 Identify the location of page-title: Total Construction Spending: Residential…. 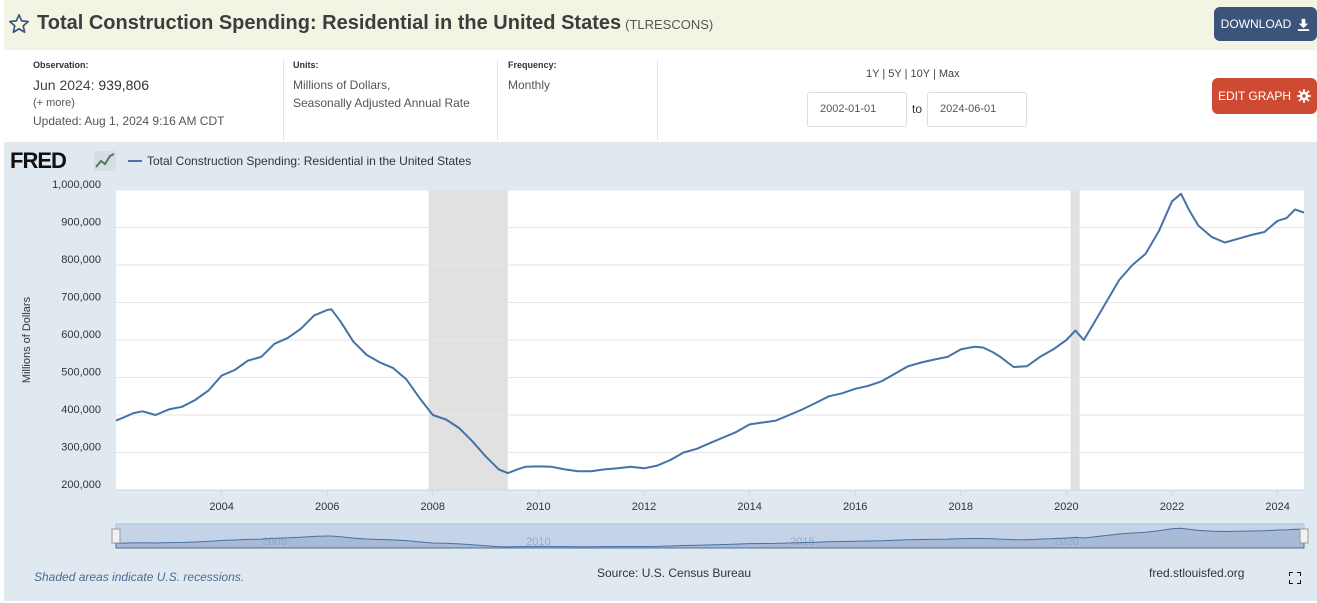
(375, 23).